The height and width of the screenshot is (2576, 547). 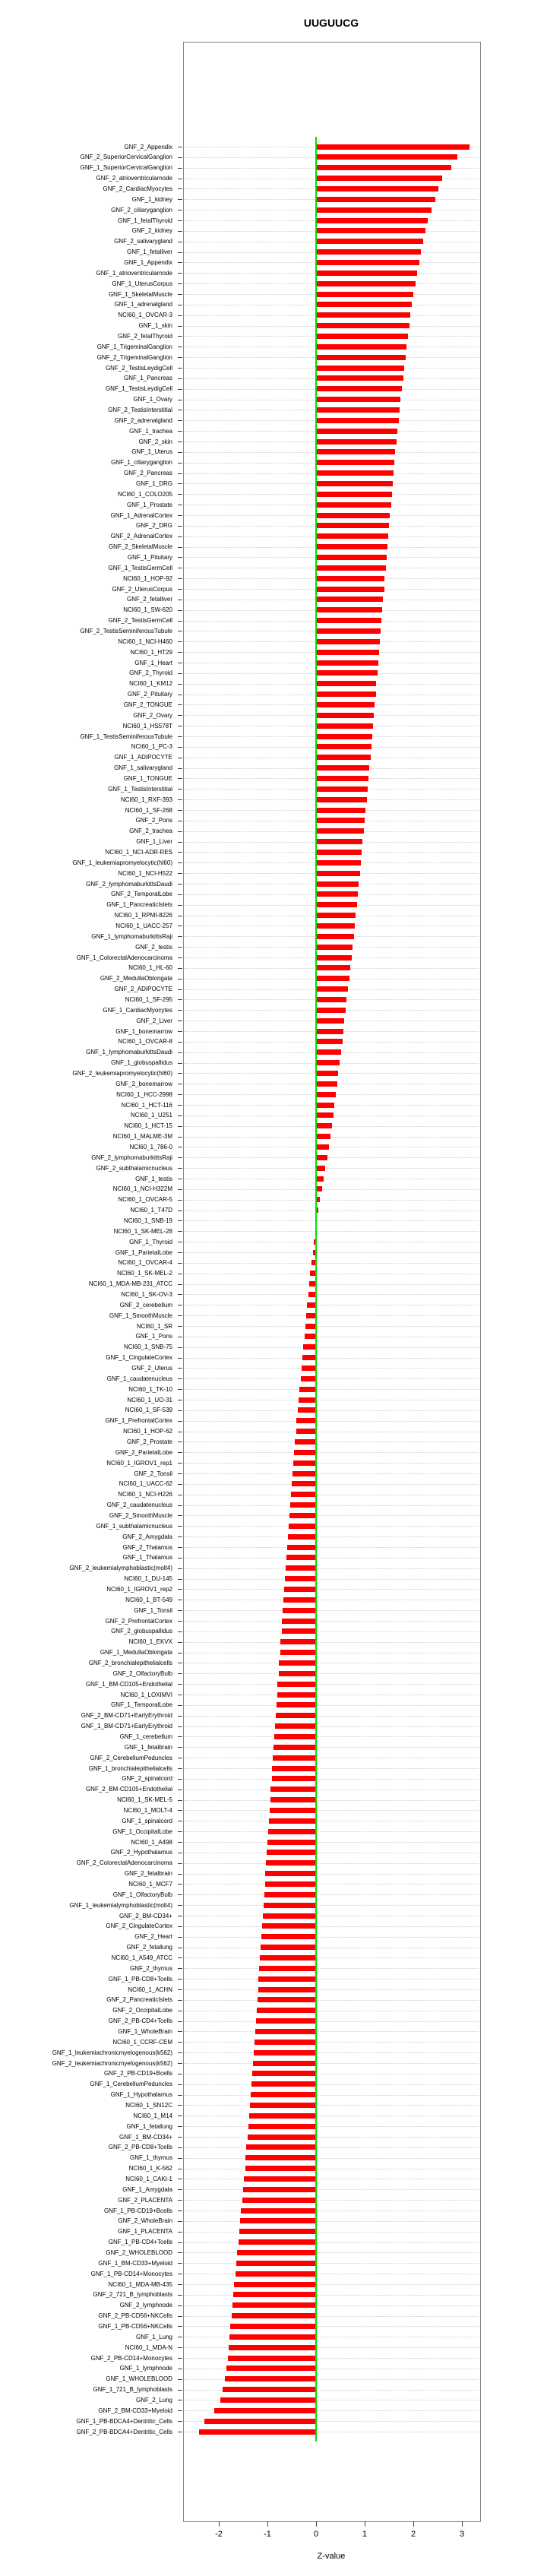 I want to click on row-label: NCI60_1_LOXIMVI, so click(x=146, y=1695).